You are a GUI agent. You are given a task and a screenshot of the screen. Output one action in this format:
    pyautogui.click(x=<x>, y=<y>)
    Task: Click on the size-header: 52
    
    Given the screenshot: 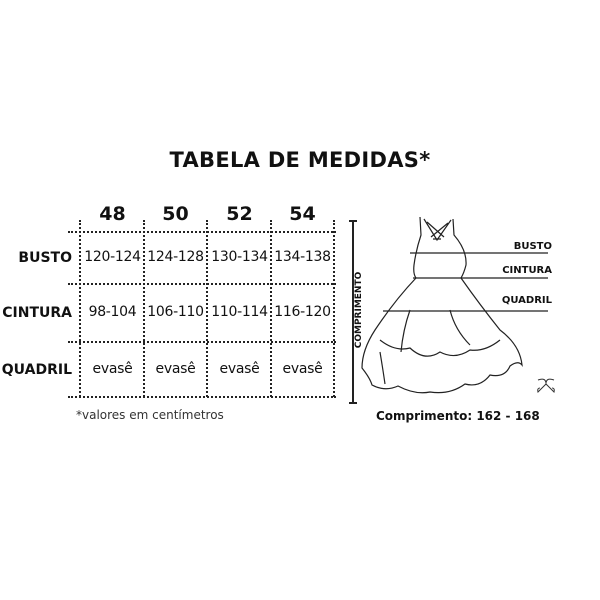 What is the action you would take?
    pyautogui.click(x=239, y=214)
    